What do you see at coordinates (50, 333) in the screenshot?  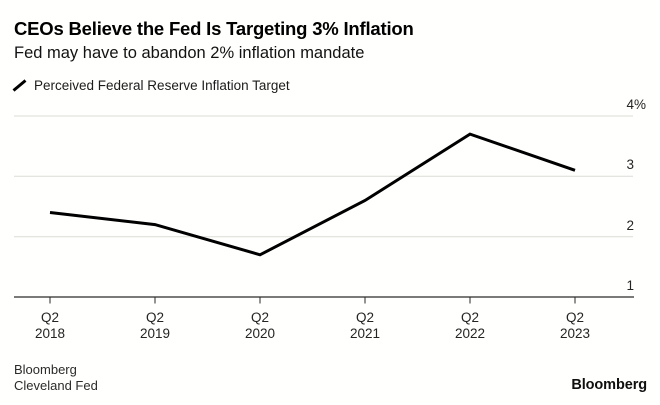 I see `x-axis-label-line: 2018` at bounding box center [50, 333].